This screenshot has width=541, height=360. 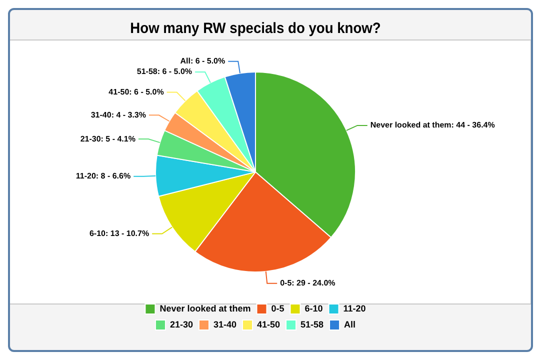 I want to click on data-label: 11-20: 8 - 6.6%, so click(x=103, y=176).